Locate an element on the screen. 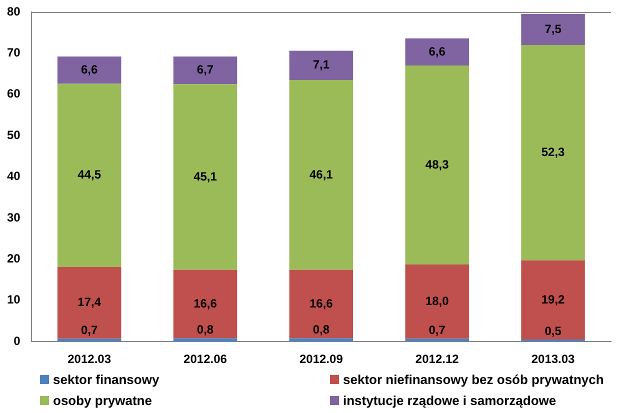  y-tick-label: 30 is located at coordinates (13, 217).